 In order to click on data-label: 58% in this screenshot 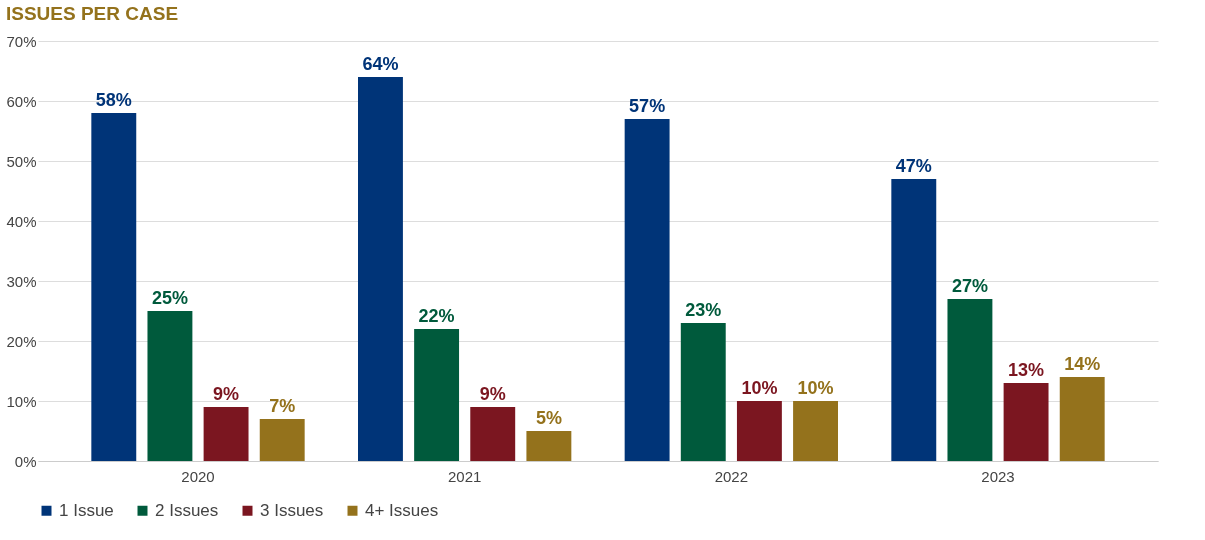, I will do `click(113, 100)`.